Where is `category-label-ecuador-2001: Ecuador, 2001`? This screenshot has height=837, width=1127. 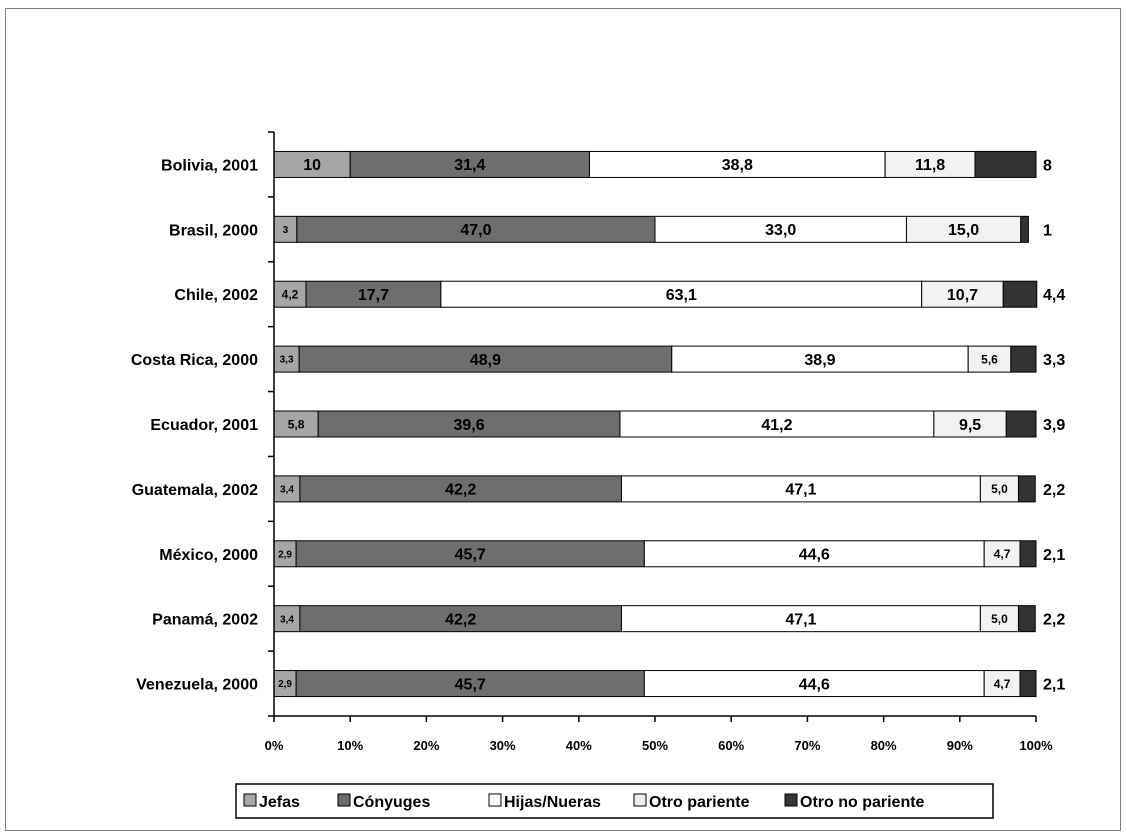 category-label-ecuador-2001: Ecuador, 2001 is located at coordinates (204, 425).